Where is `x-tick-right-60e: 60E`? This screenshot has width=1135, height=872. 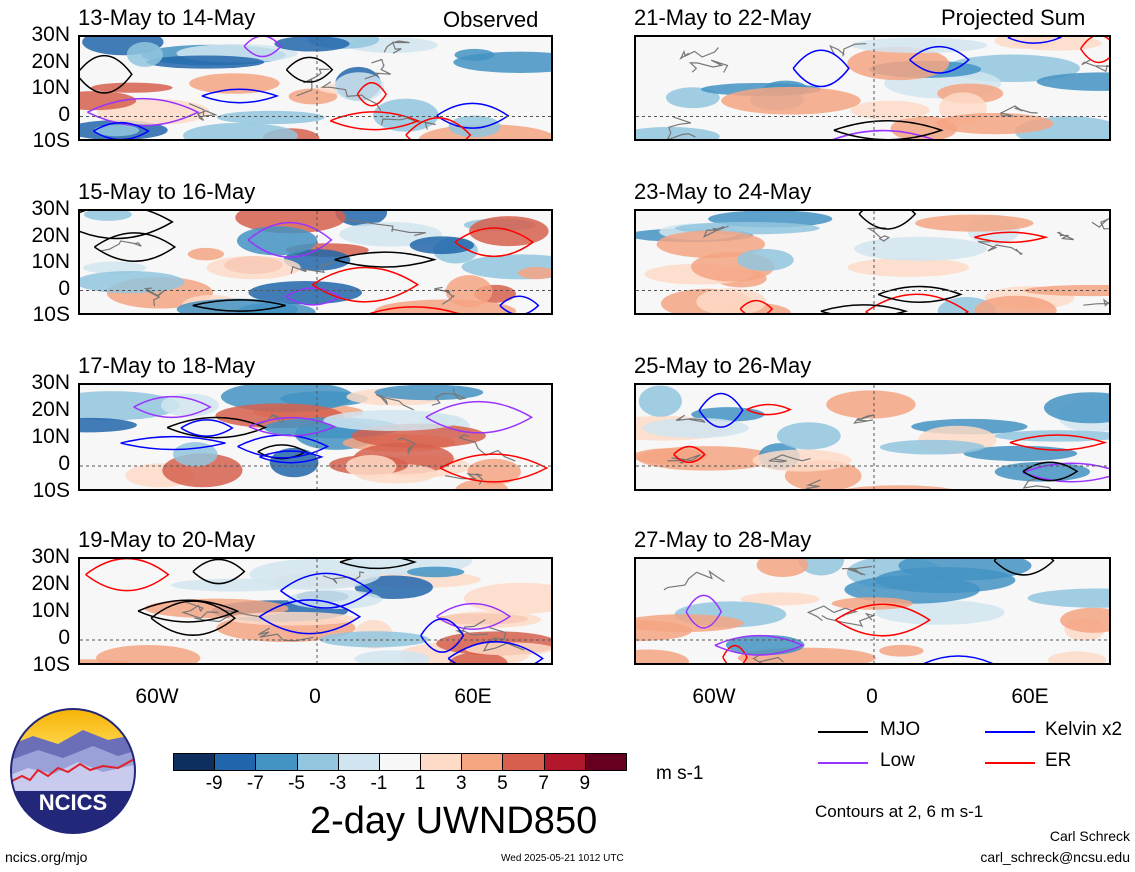
x-tick-right-60e: 60E is located at coordinates (1030, 696).